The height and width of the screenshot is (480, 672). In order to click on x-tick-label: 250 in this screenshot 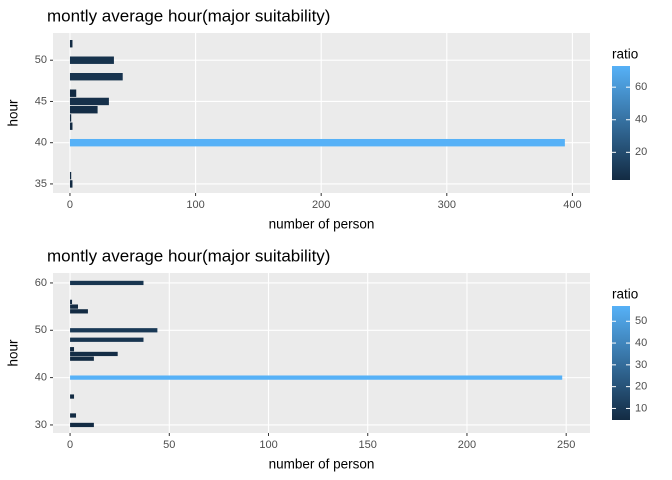, I will do `click(566, 445)`.